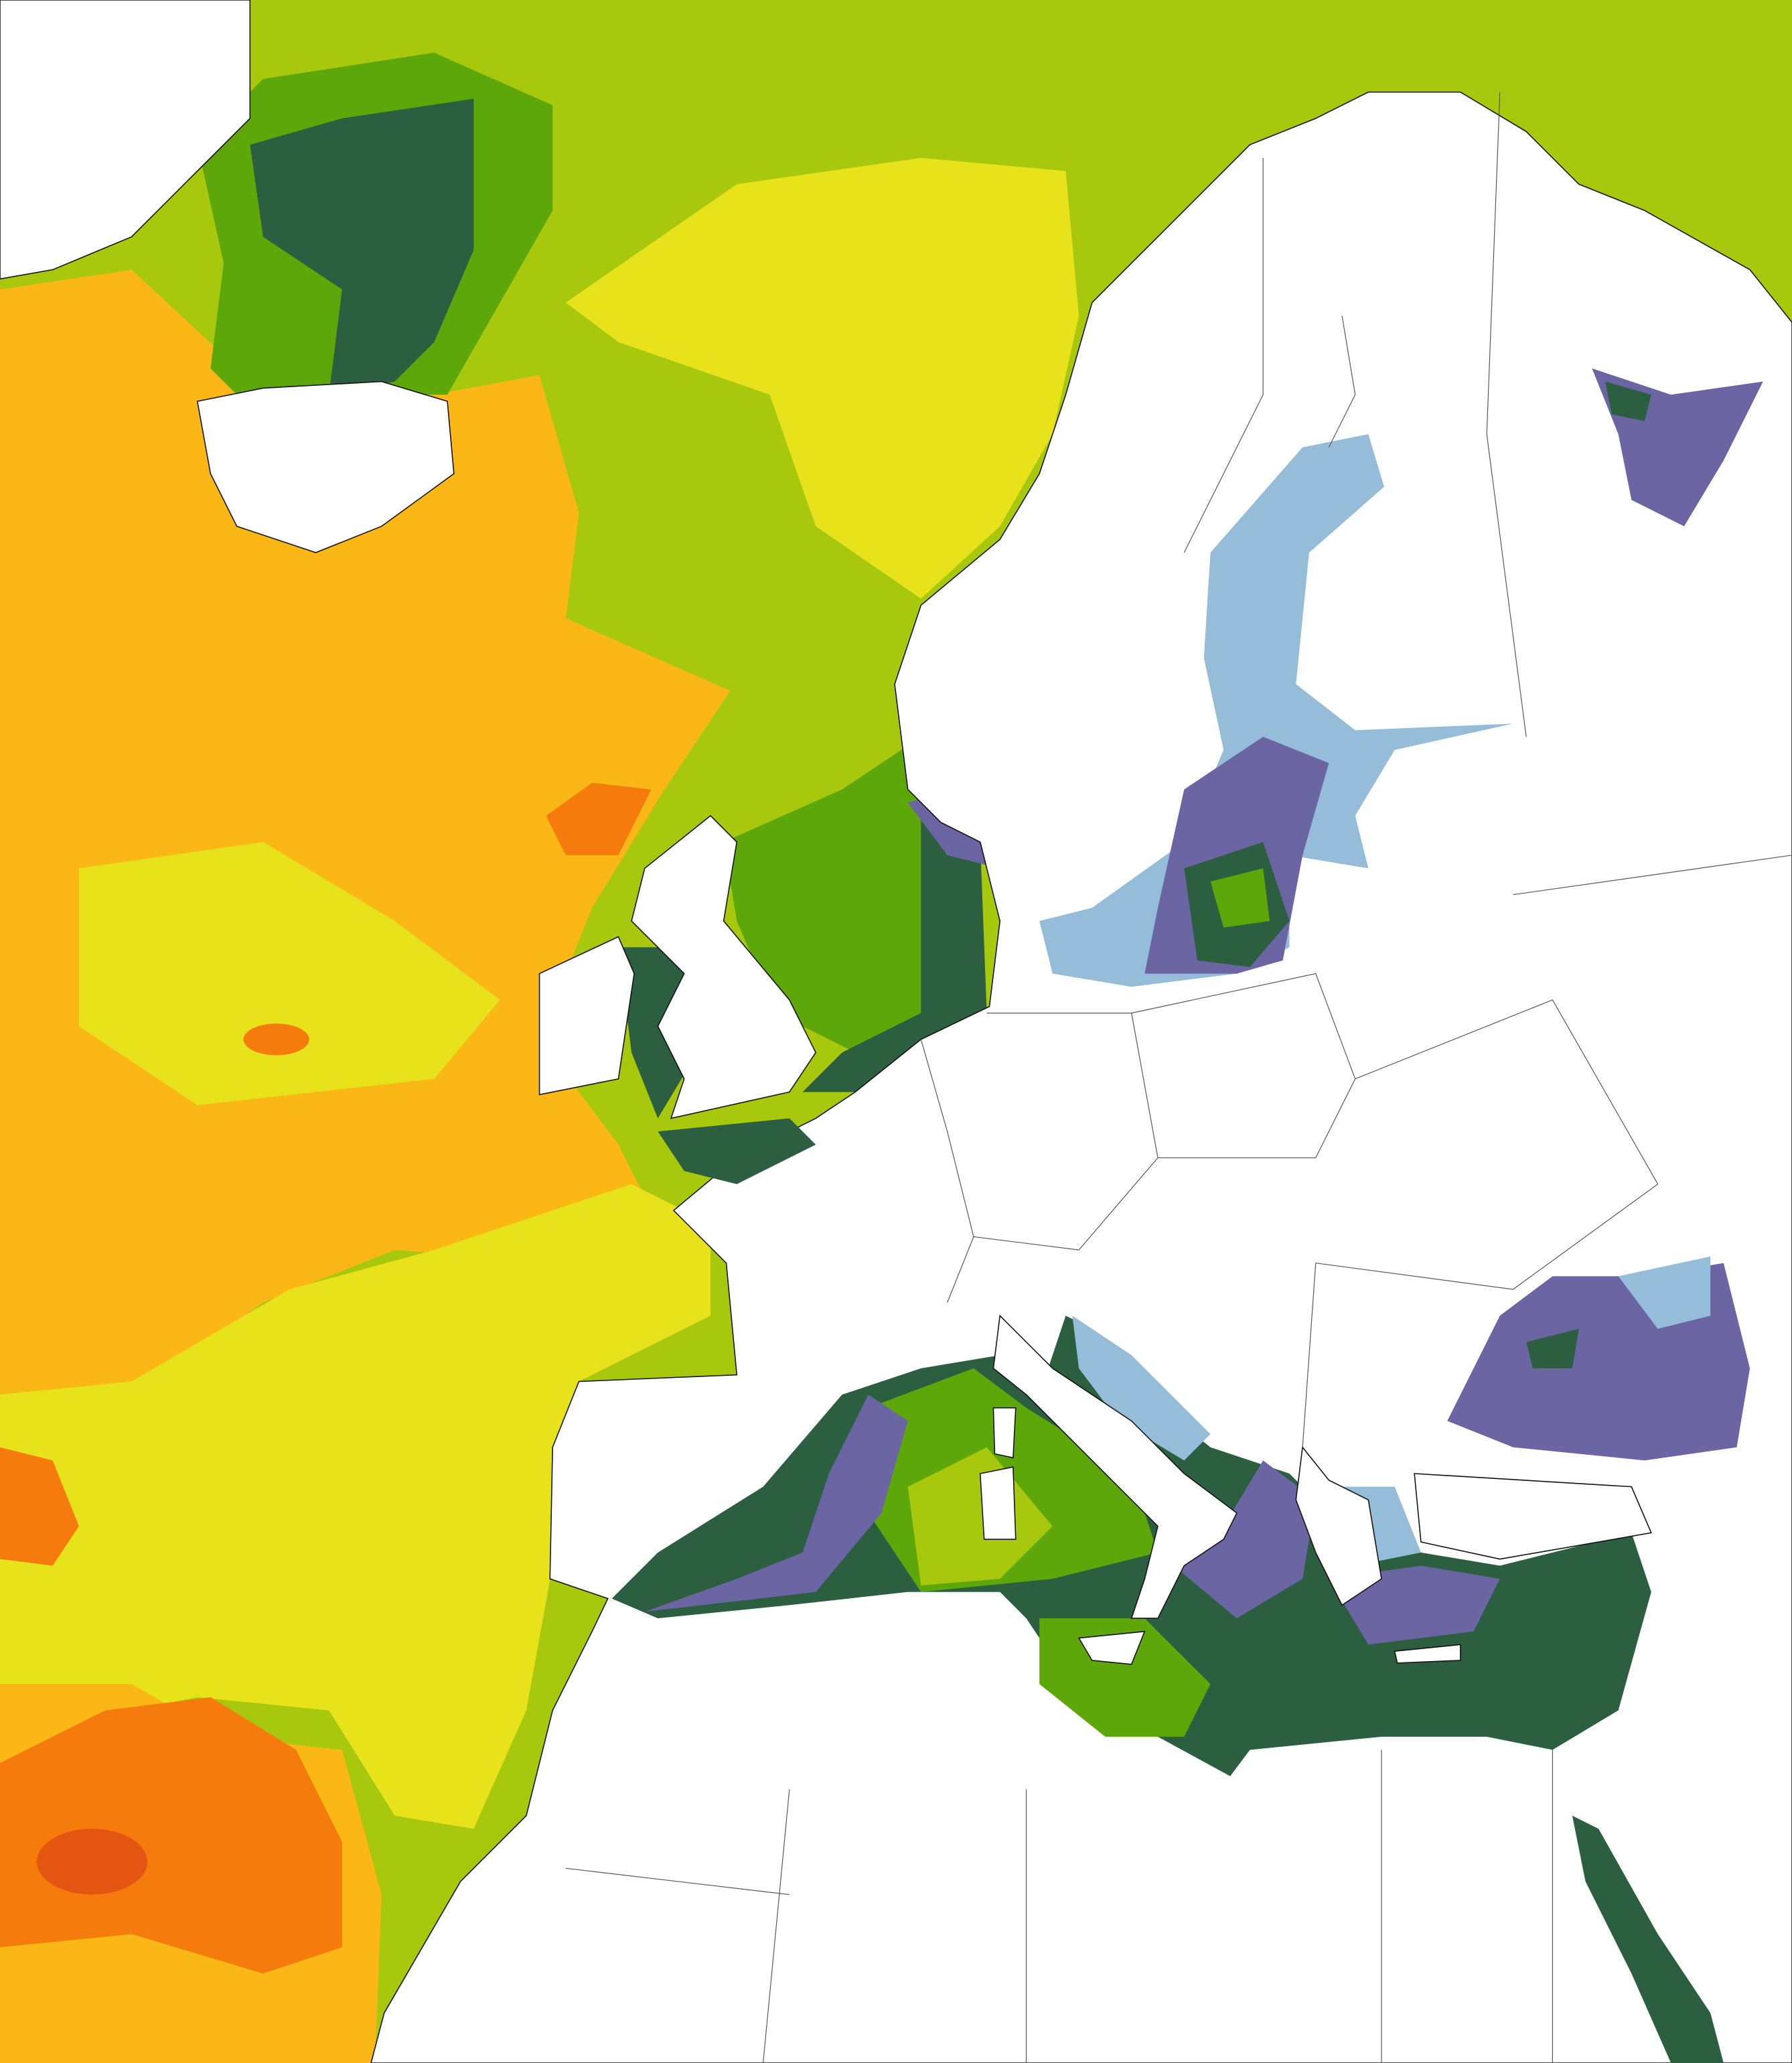 The height and width of the screenshot is (2063, 1792). I want to click on ocean-green, so click(851, 895).